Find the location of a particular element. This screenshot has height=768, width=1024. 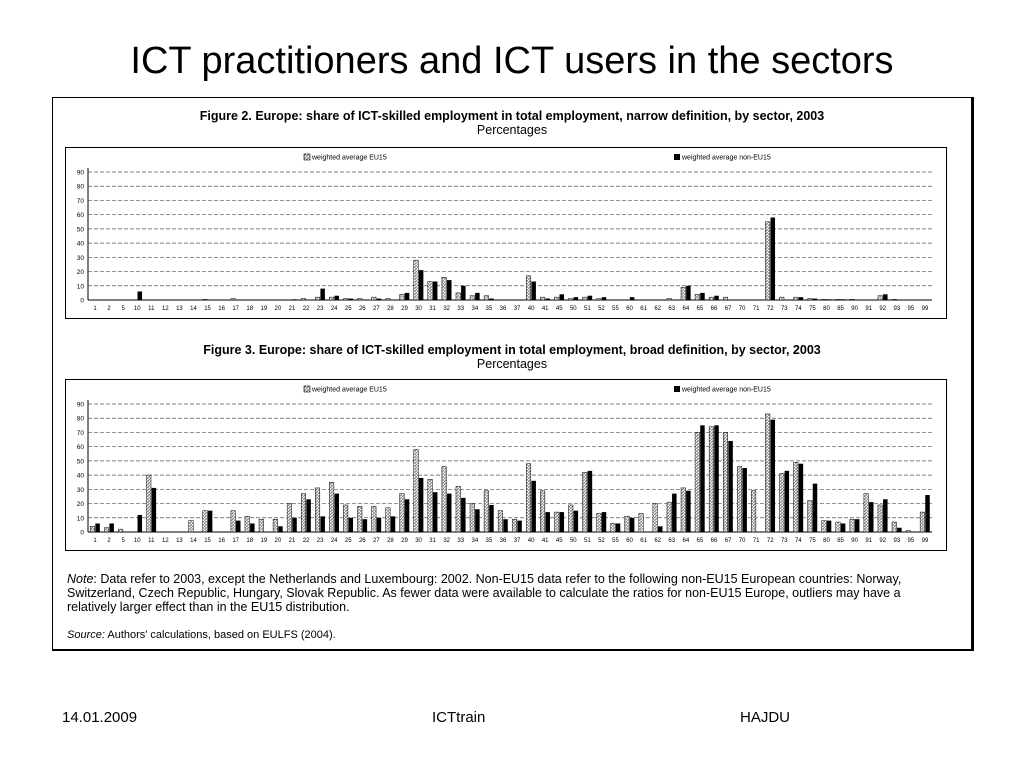

y-tick-label: 80 is located at coordinates (81, 187).